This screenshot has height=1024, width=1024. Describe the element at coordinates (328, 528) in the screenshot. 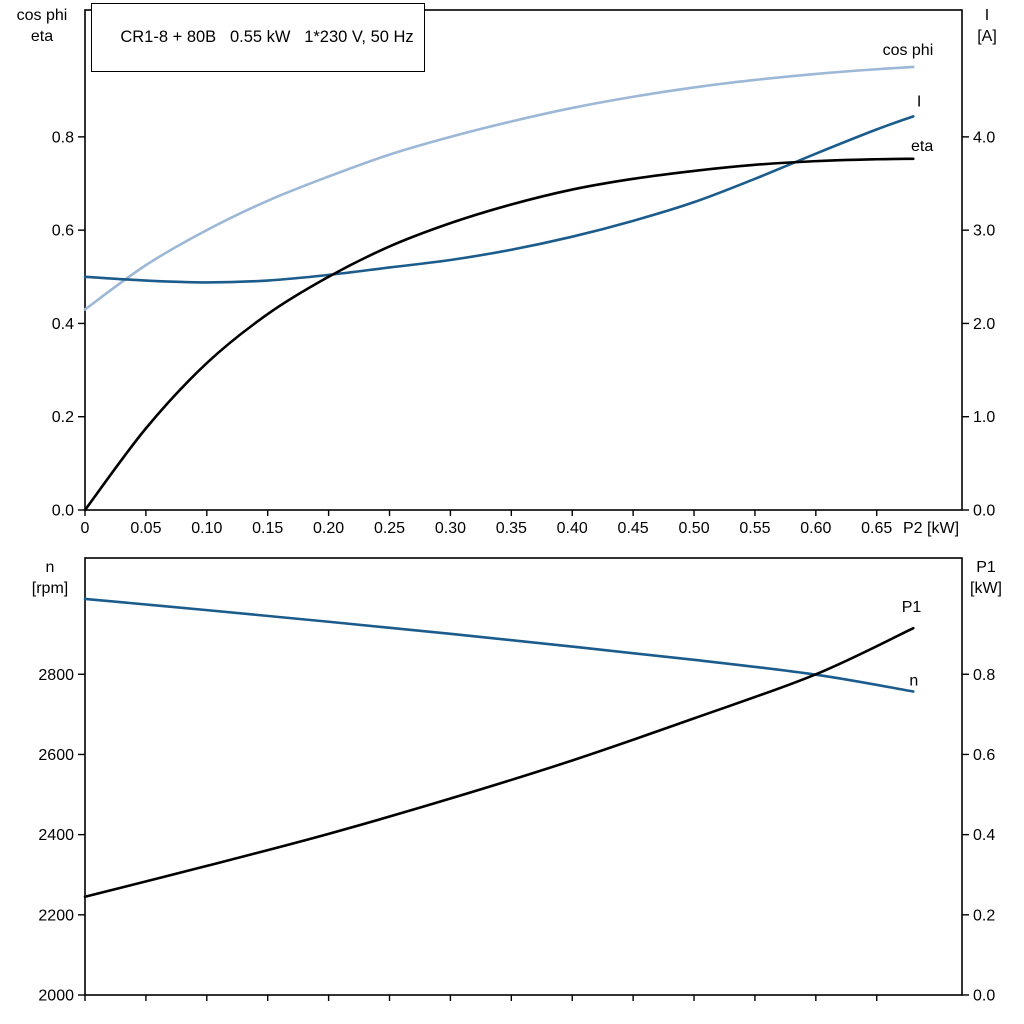

I see `x-tick-label: 0.20` at that location.